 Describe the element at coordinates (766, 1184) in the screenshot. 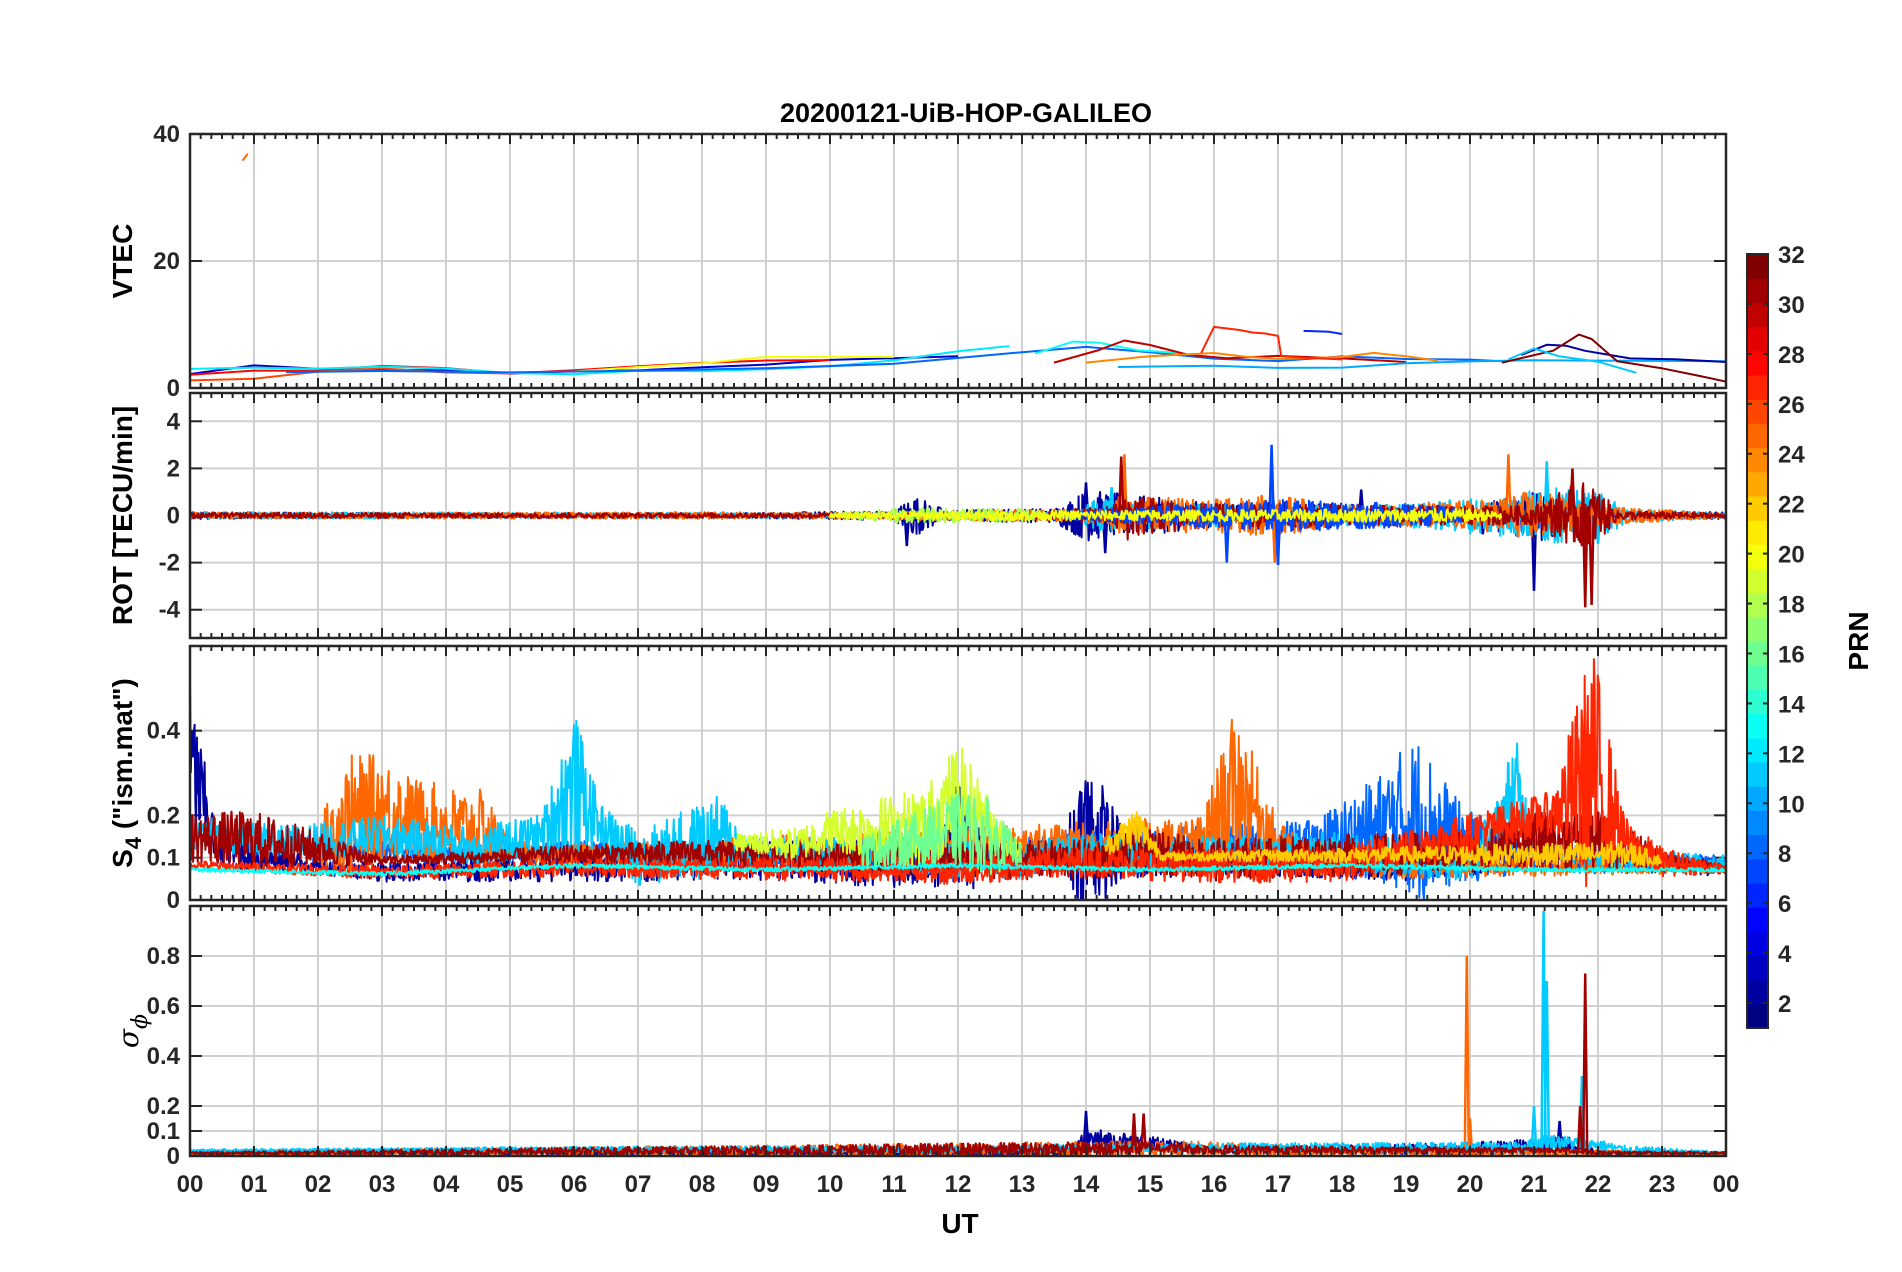

I see `x-tick-label: 09` at that location.